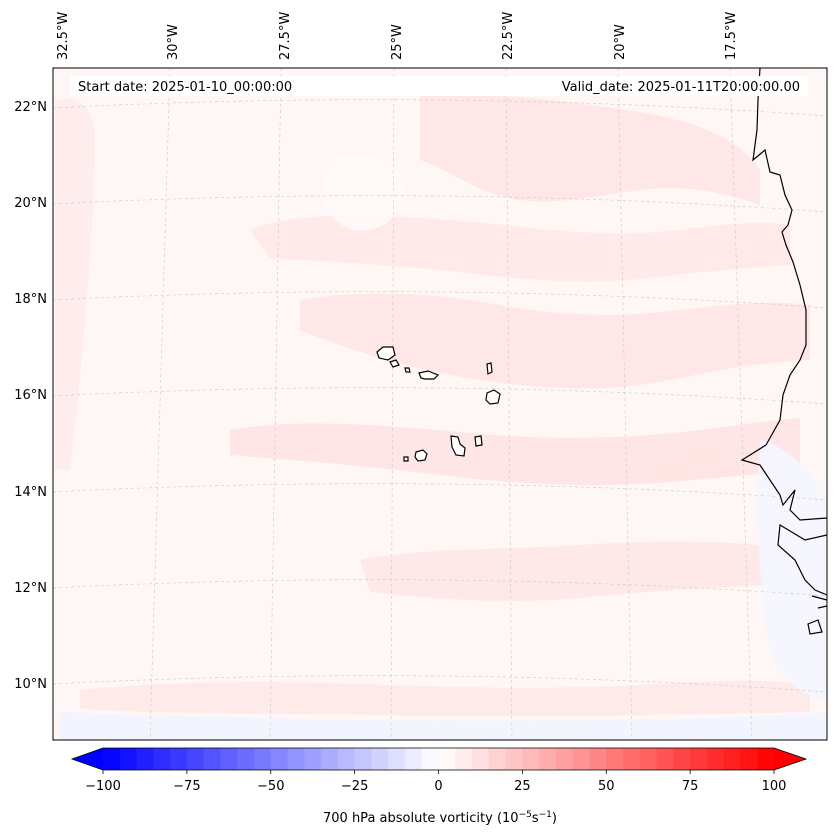  I want to click on gridline-lat-18n, so click(440, 300).